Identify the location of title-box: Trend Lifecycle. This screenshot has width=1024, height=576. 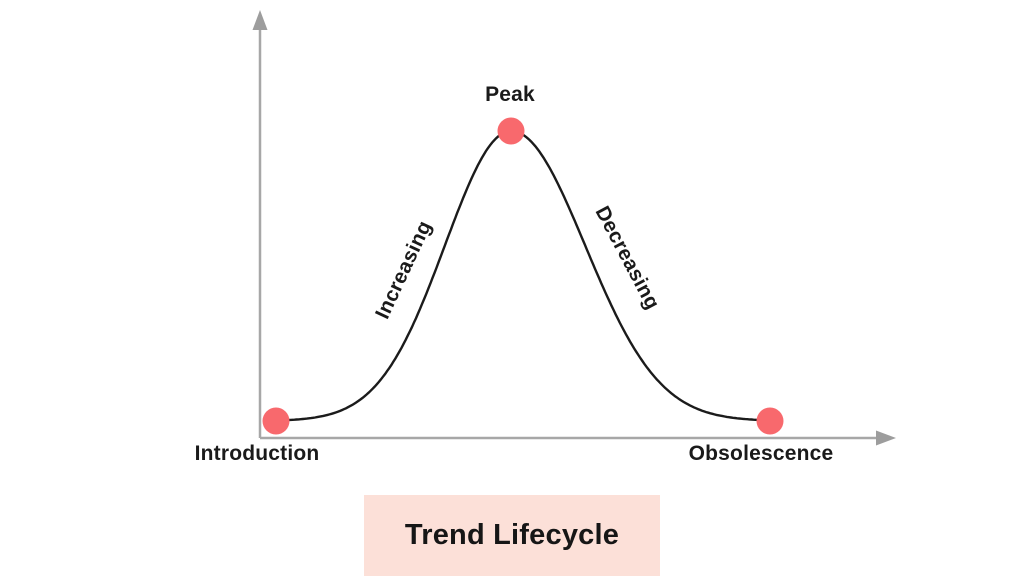
(512, 535).